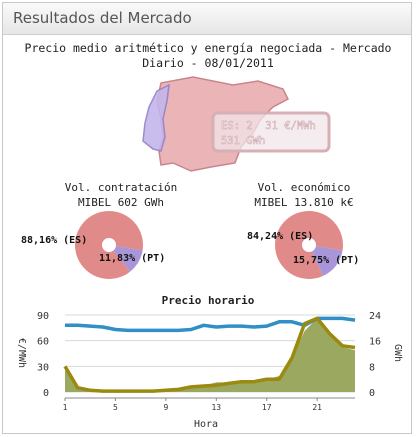  I want to click on vol-economico-title: Vol. económico, so click(304, 187).